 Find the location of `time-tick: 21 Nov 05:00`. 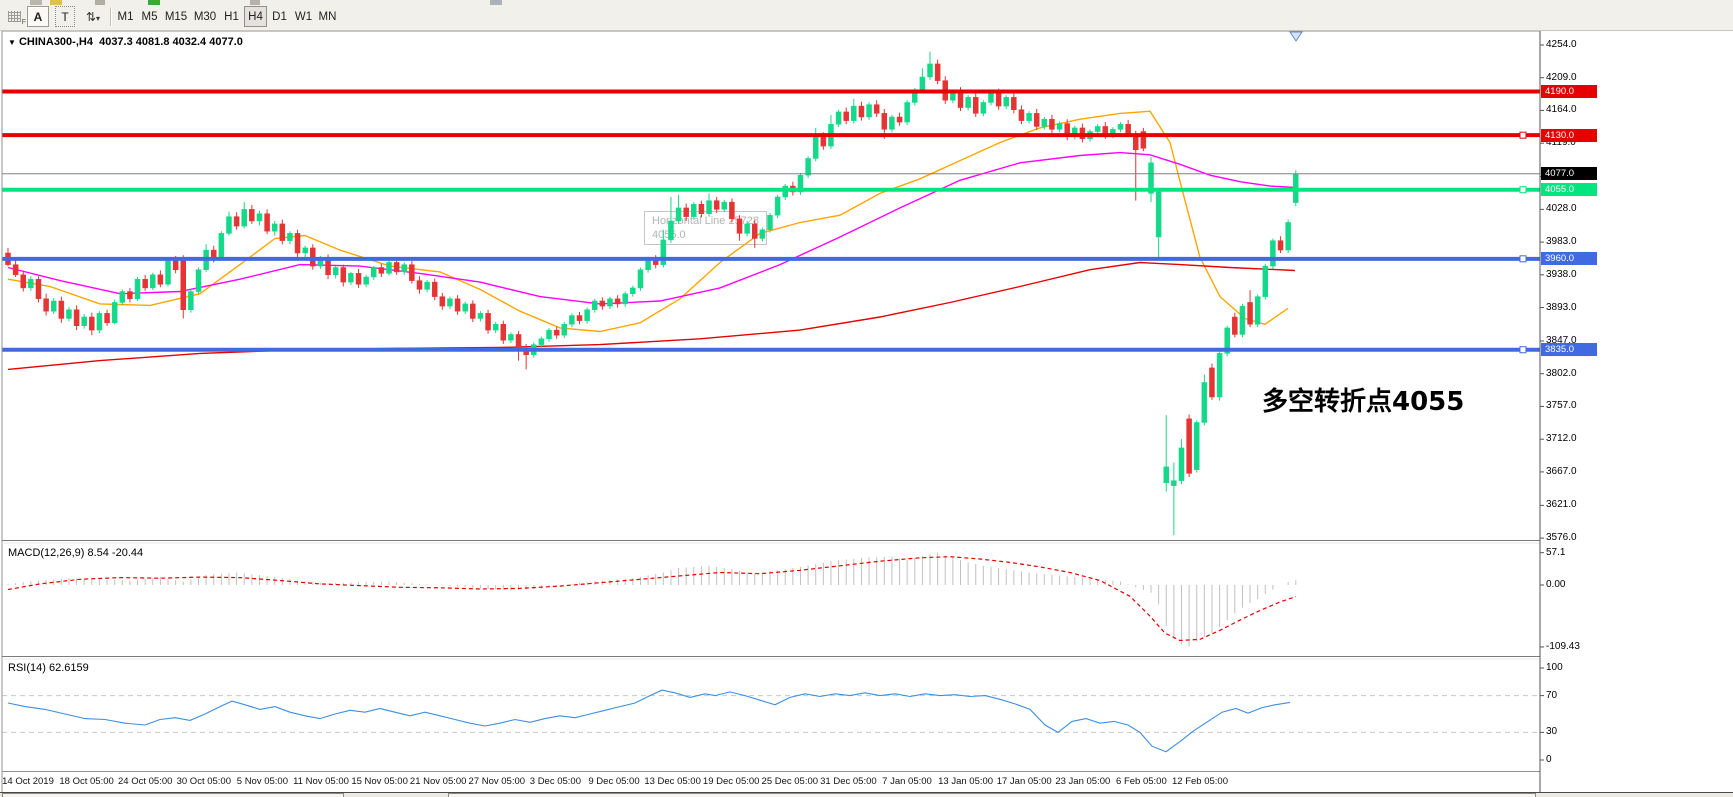

time-tick: 21 Nov 05:00 is located at coordinates (438, 781).